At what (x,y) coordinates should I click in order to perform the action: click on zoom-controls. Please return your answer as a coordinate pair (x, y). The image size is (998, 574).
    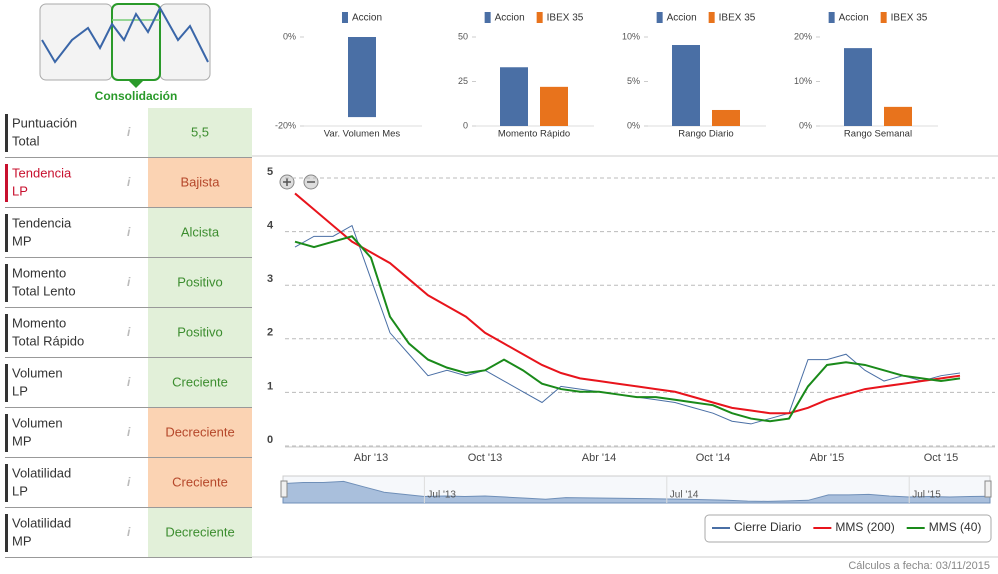
    Looking at the image, I should click on (299, 182).